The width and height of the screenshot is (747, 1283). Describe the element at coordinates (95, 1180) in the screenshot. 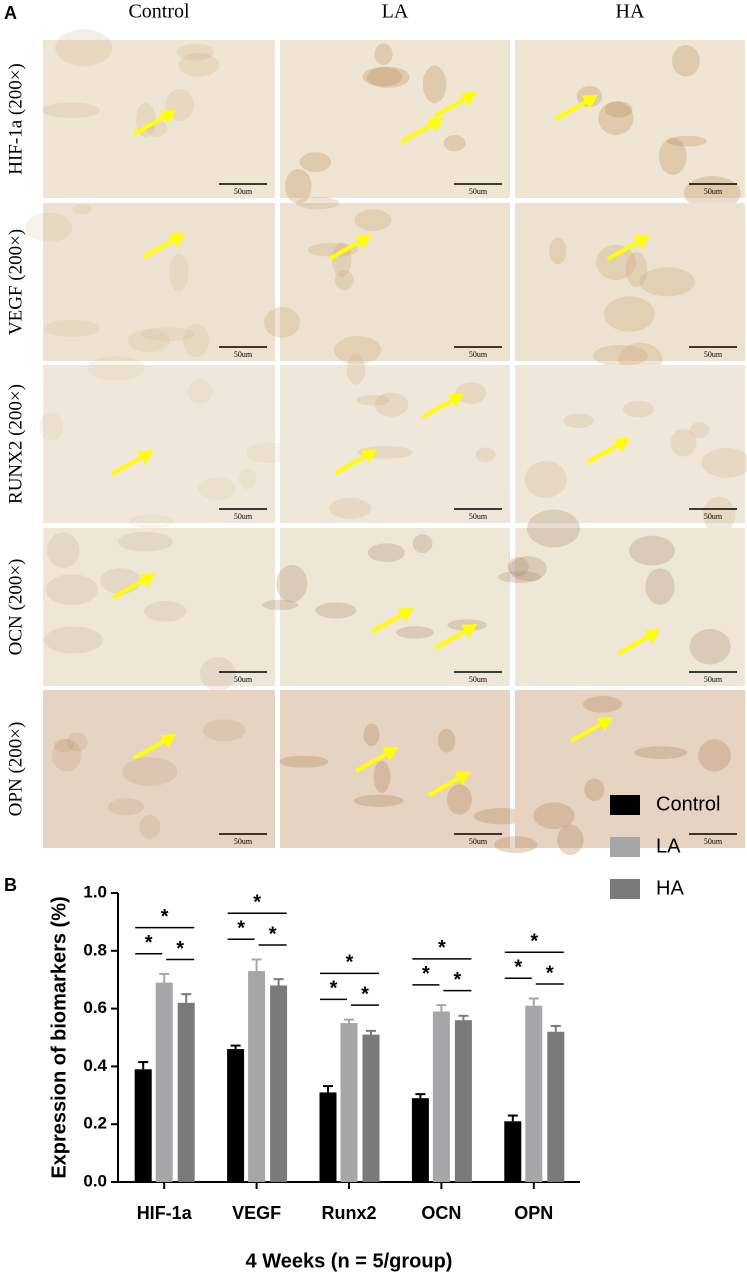

I see `y-tick-label: 0.0` at that location.